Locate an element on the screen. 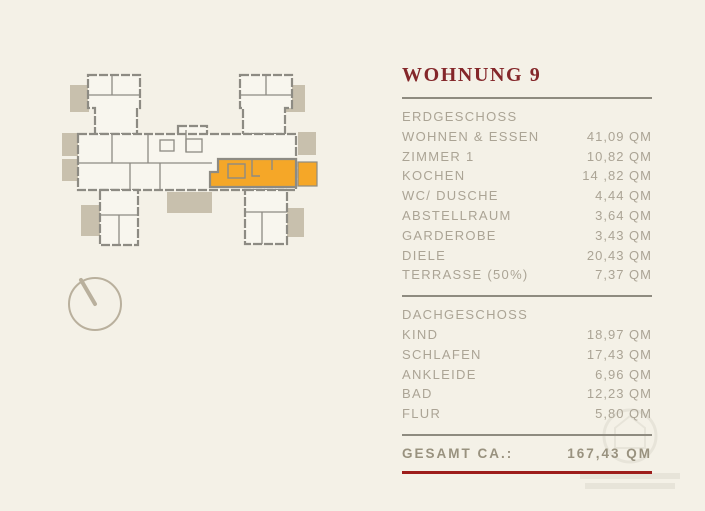 Image resolution: width=705 pixels, height=511 pixels. room-area: 18,97 QM is located at coordinates (619, 334).